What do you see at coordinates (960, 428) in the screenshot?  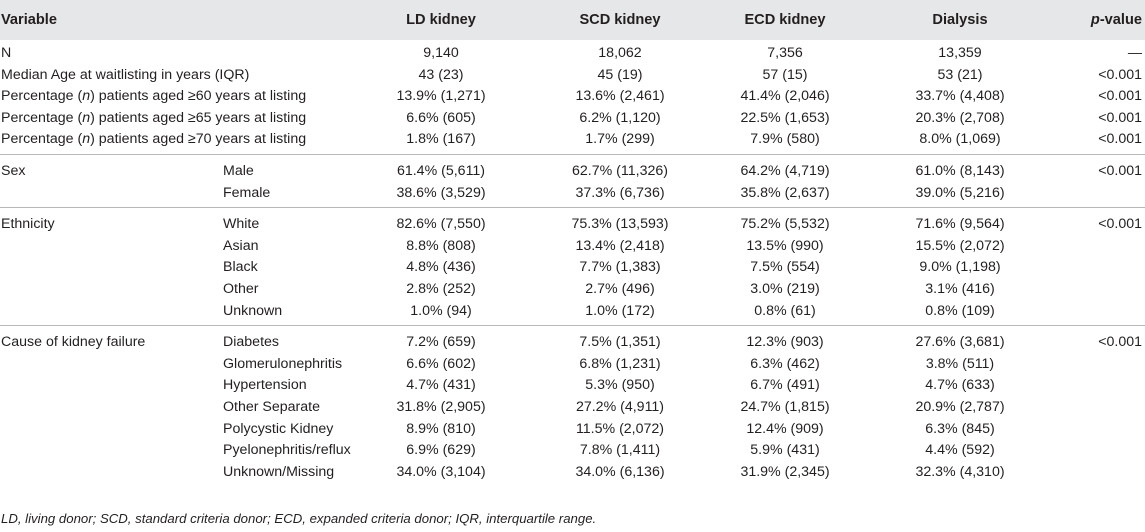 I see `table-cell-c5: 6.3% (845)` at bounding box center [960, 428].